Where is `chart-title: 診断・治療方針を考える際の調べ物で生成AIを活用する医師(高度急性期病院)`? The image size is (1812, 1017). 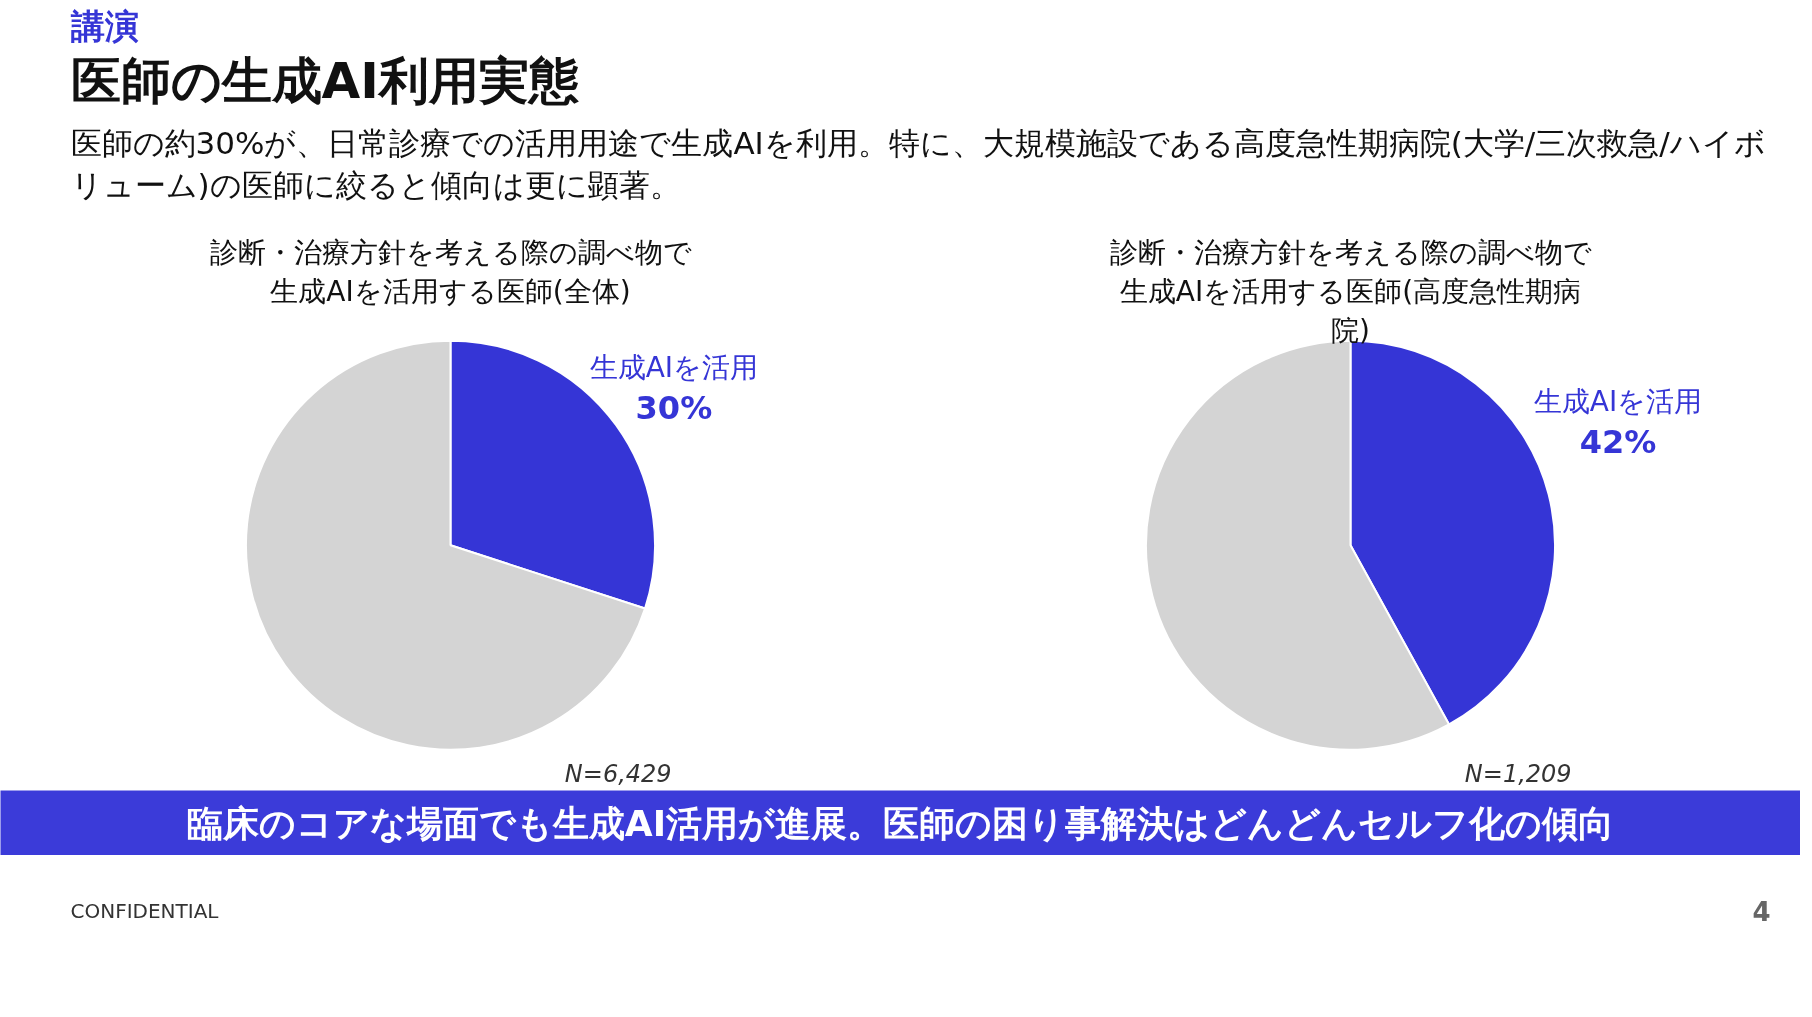
chart-title: 診断・治療方針を考える際の調べ物で生成AIを活用する医師(高度急性期病院) is located at coordinates (1350, 292).